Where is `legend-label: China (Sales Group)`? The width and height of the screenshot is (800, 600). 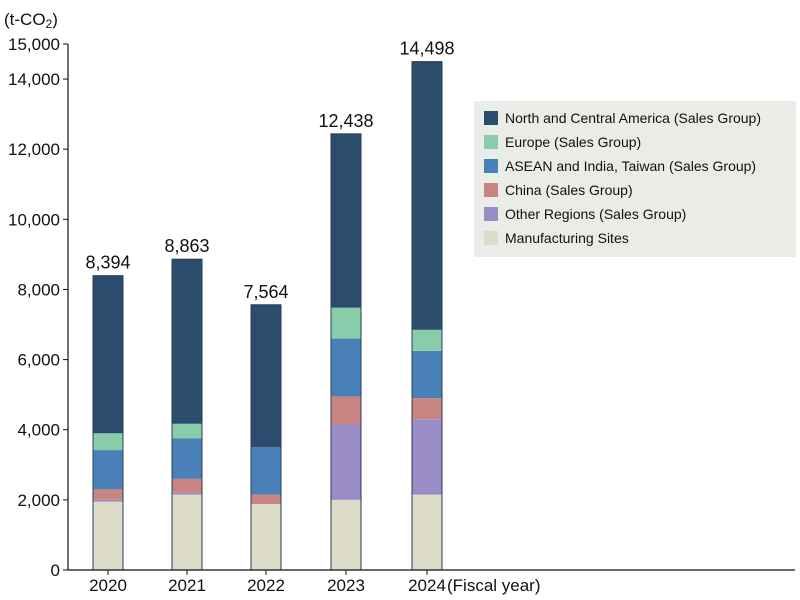
legend-label: China (Sales Group) is located at coordinates (569, 190).